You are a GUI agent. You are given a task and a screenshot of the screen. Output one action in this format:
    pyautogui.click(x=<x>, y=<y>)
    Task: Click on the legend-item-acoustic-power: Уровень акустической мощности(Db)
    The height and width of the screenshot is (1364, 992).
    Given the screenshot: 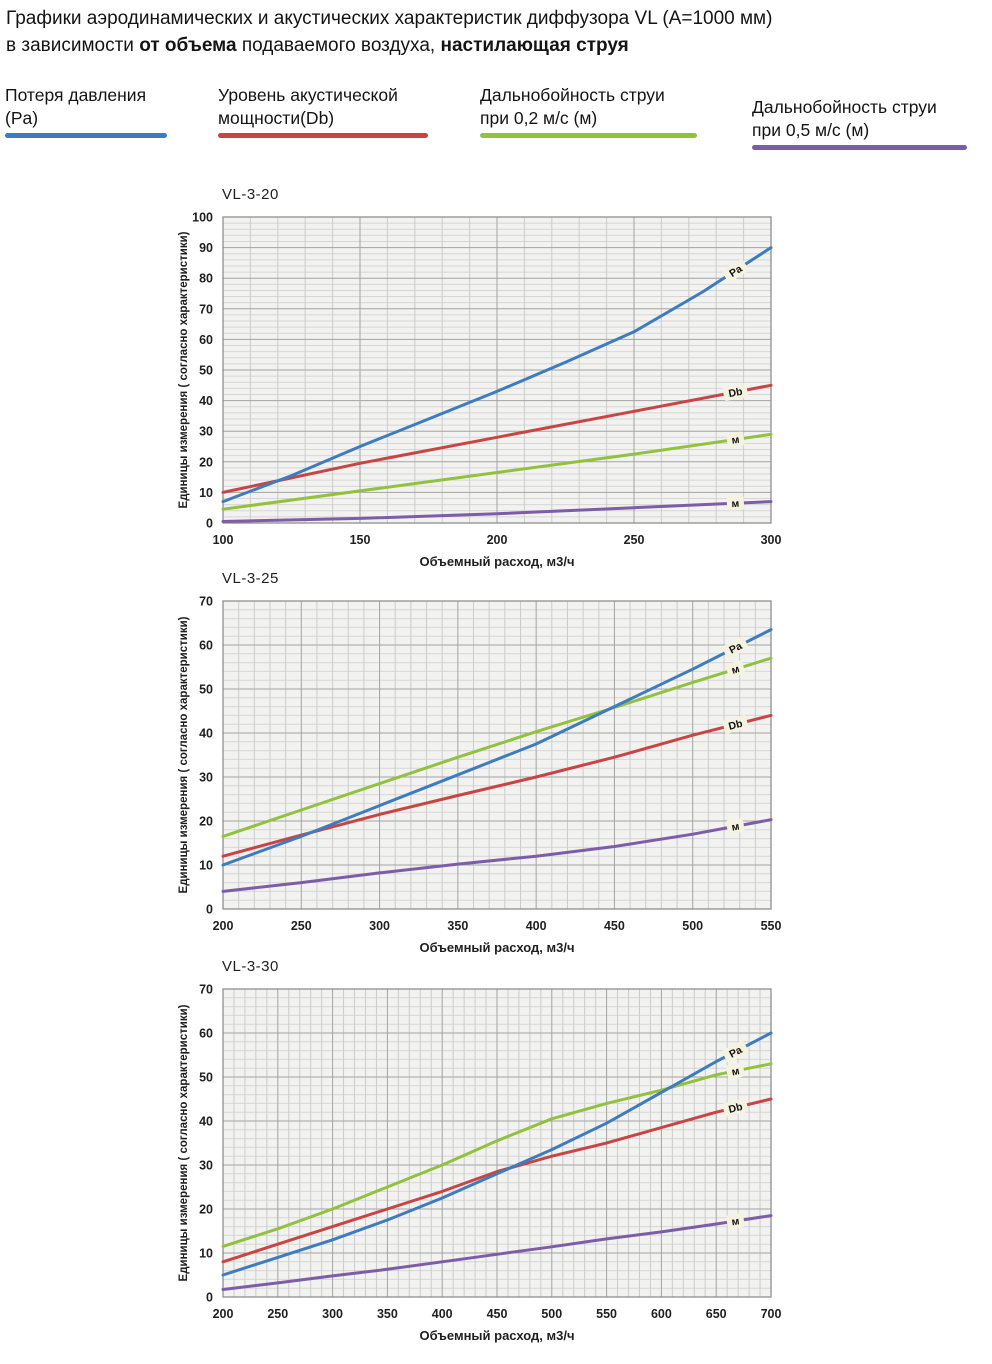 What is the action you would take?
    pyautogui.click(x=323, y=111)
    